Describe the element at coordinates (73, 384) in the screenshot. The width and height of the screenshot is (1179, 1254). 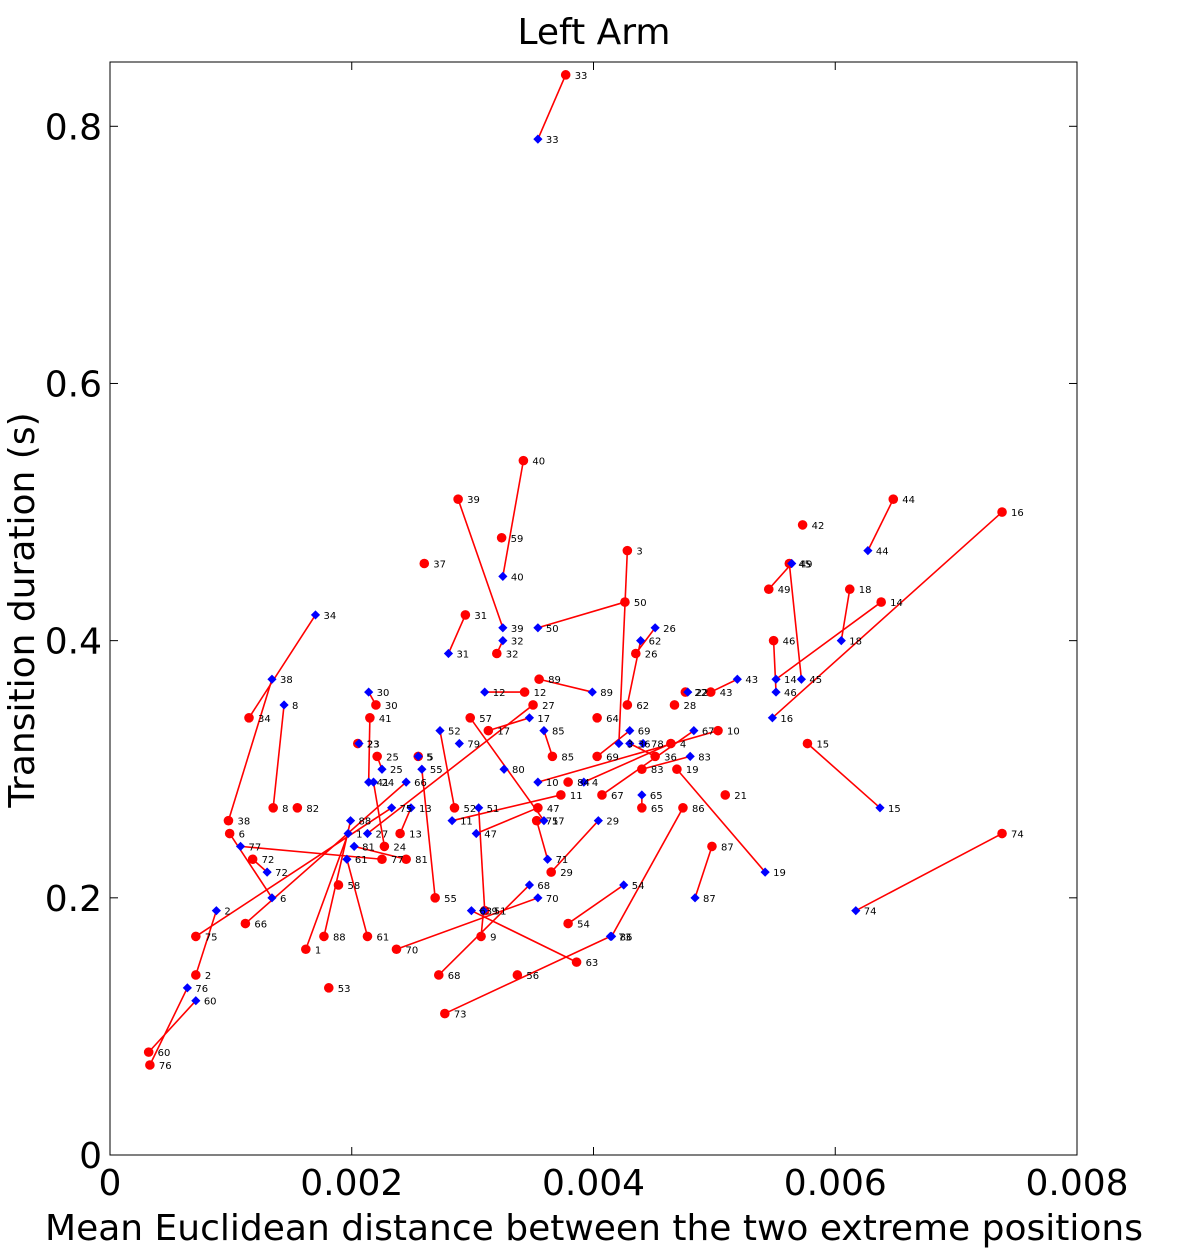
I see `y-tick-label: 0.6` at that location.